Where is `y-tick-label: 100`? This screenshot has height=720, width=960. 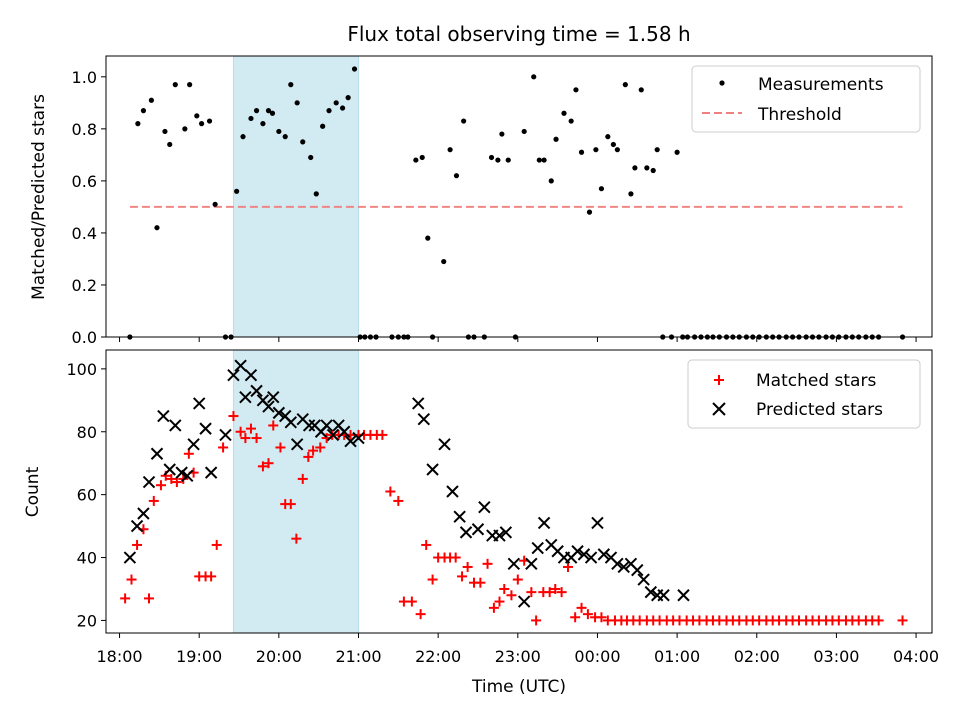 y-tick-label: 100 is located at coordinates (81, 369).